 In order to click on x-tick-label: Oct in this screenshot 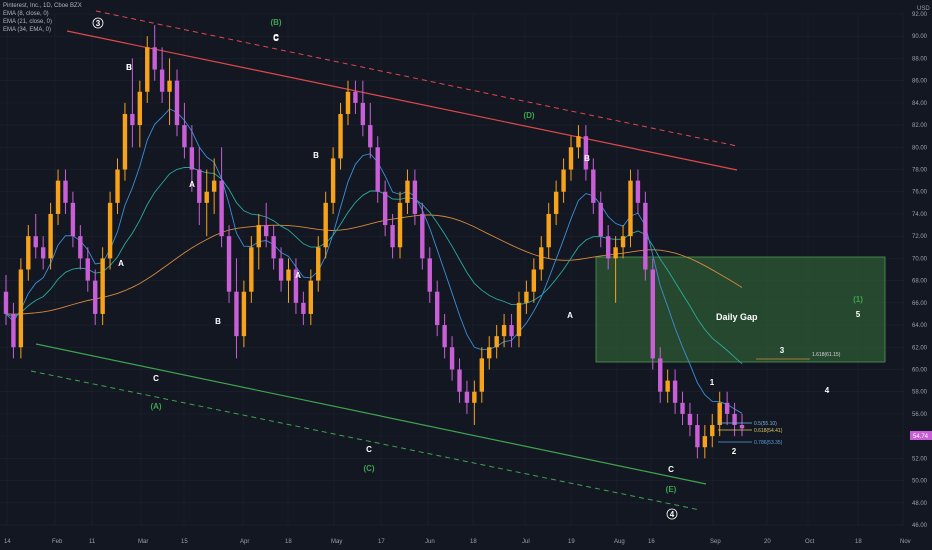, I will do `click(810, 542)`.